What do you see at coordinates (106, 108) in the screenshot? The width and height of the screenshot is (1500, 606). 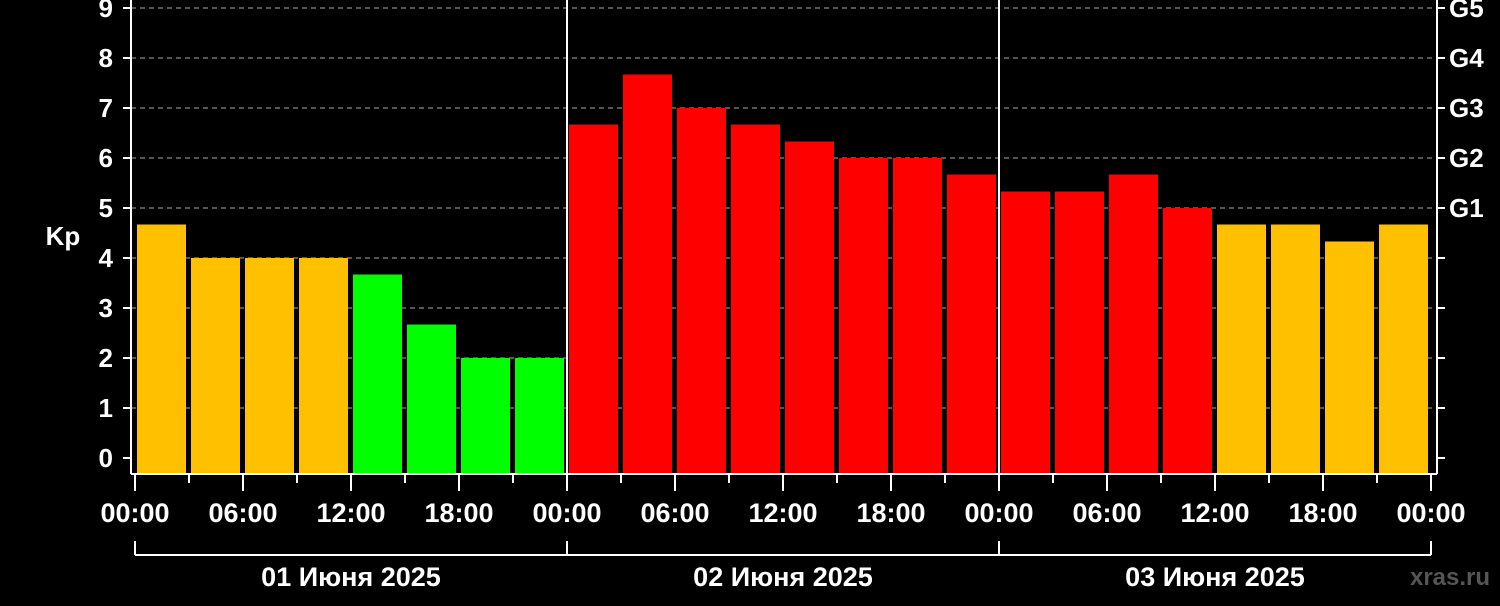 I see `y-tick-label: 7` at bounding box center [106, 108].